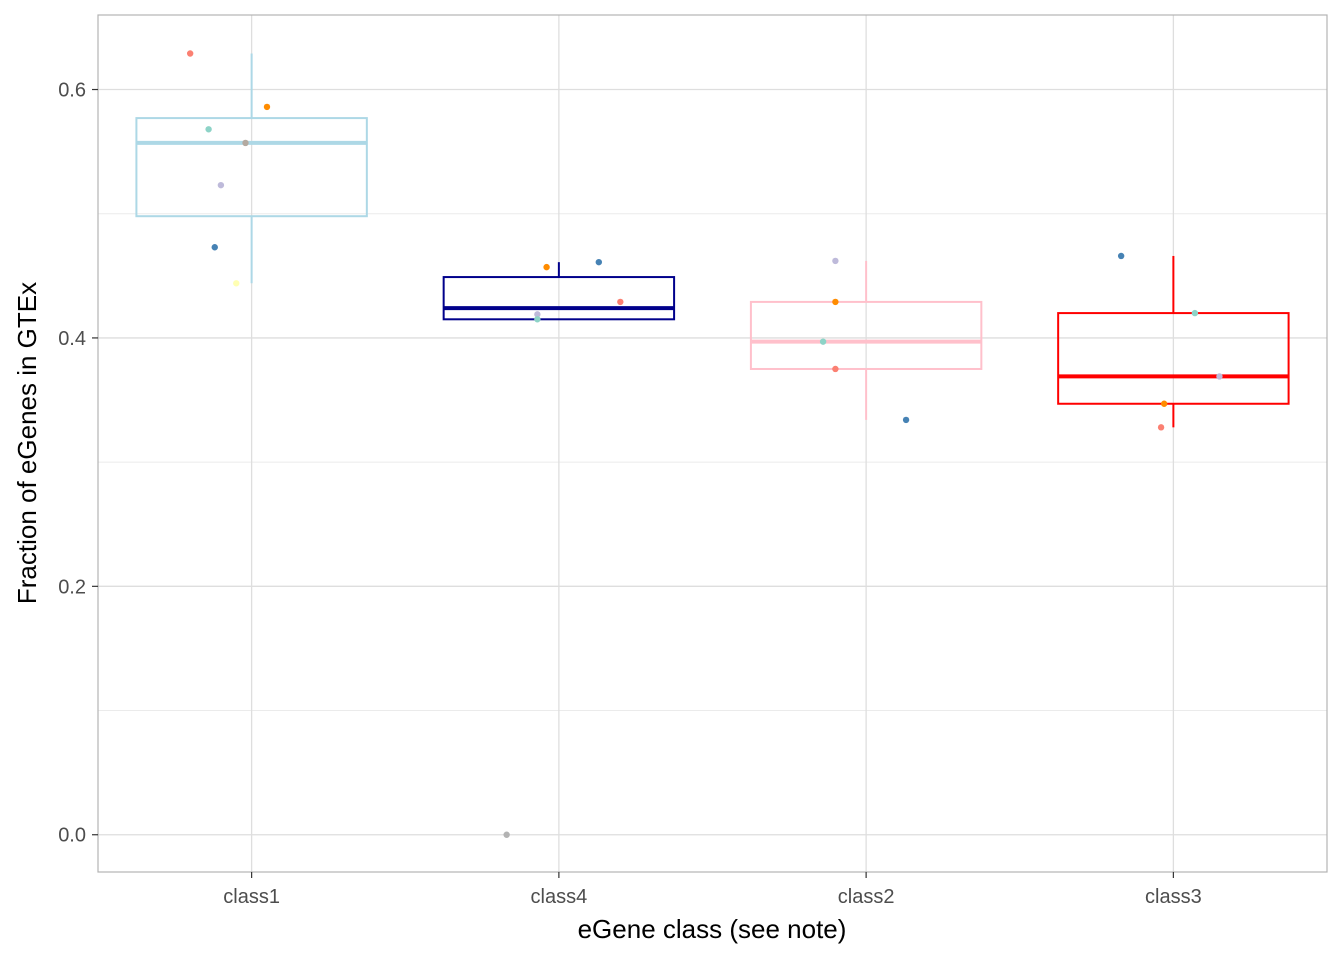 This screenshot has height=960, width=1344. I want to click on x-tick-label: class1, so click(251, 897).